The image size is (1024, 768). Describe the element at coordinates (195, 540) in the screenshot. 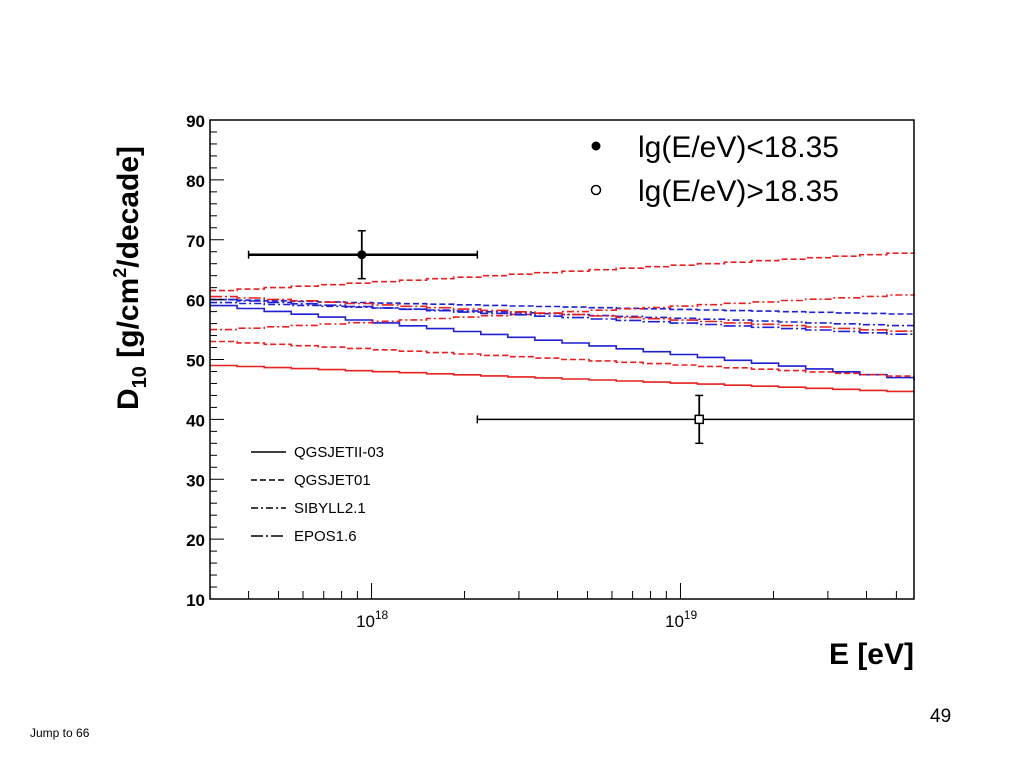

I see `y-tick-label: 20` at that location.